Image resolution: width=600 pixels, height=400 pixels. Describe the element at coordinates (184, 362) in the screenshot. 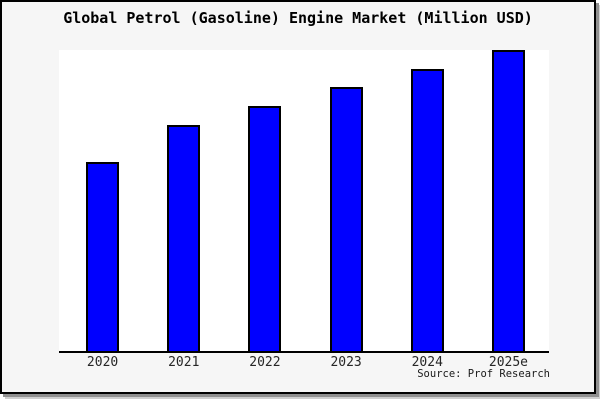

I see `x-tick-label-2021: 2021` at that location.